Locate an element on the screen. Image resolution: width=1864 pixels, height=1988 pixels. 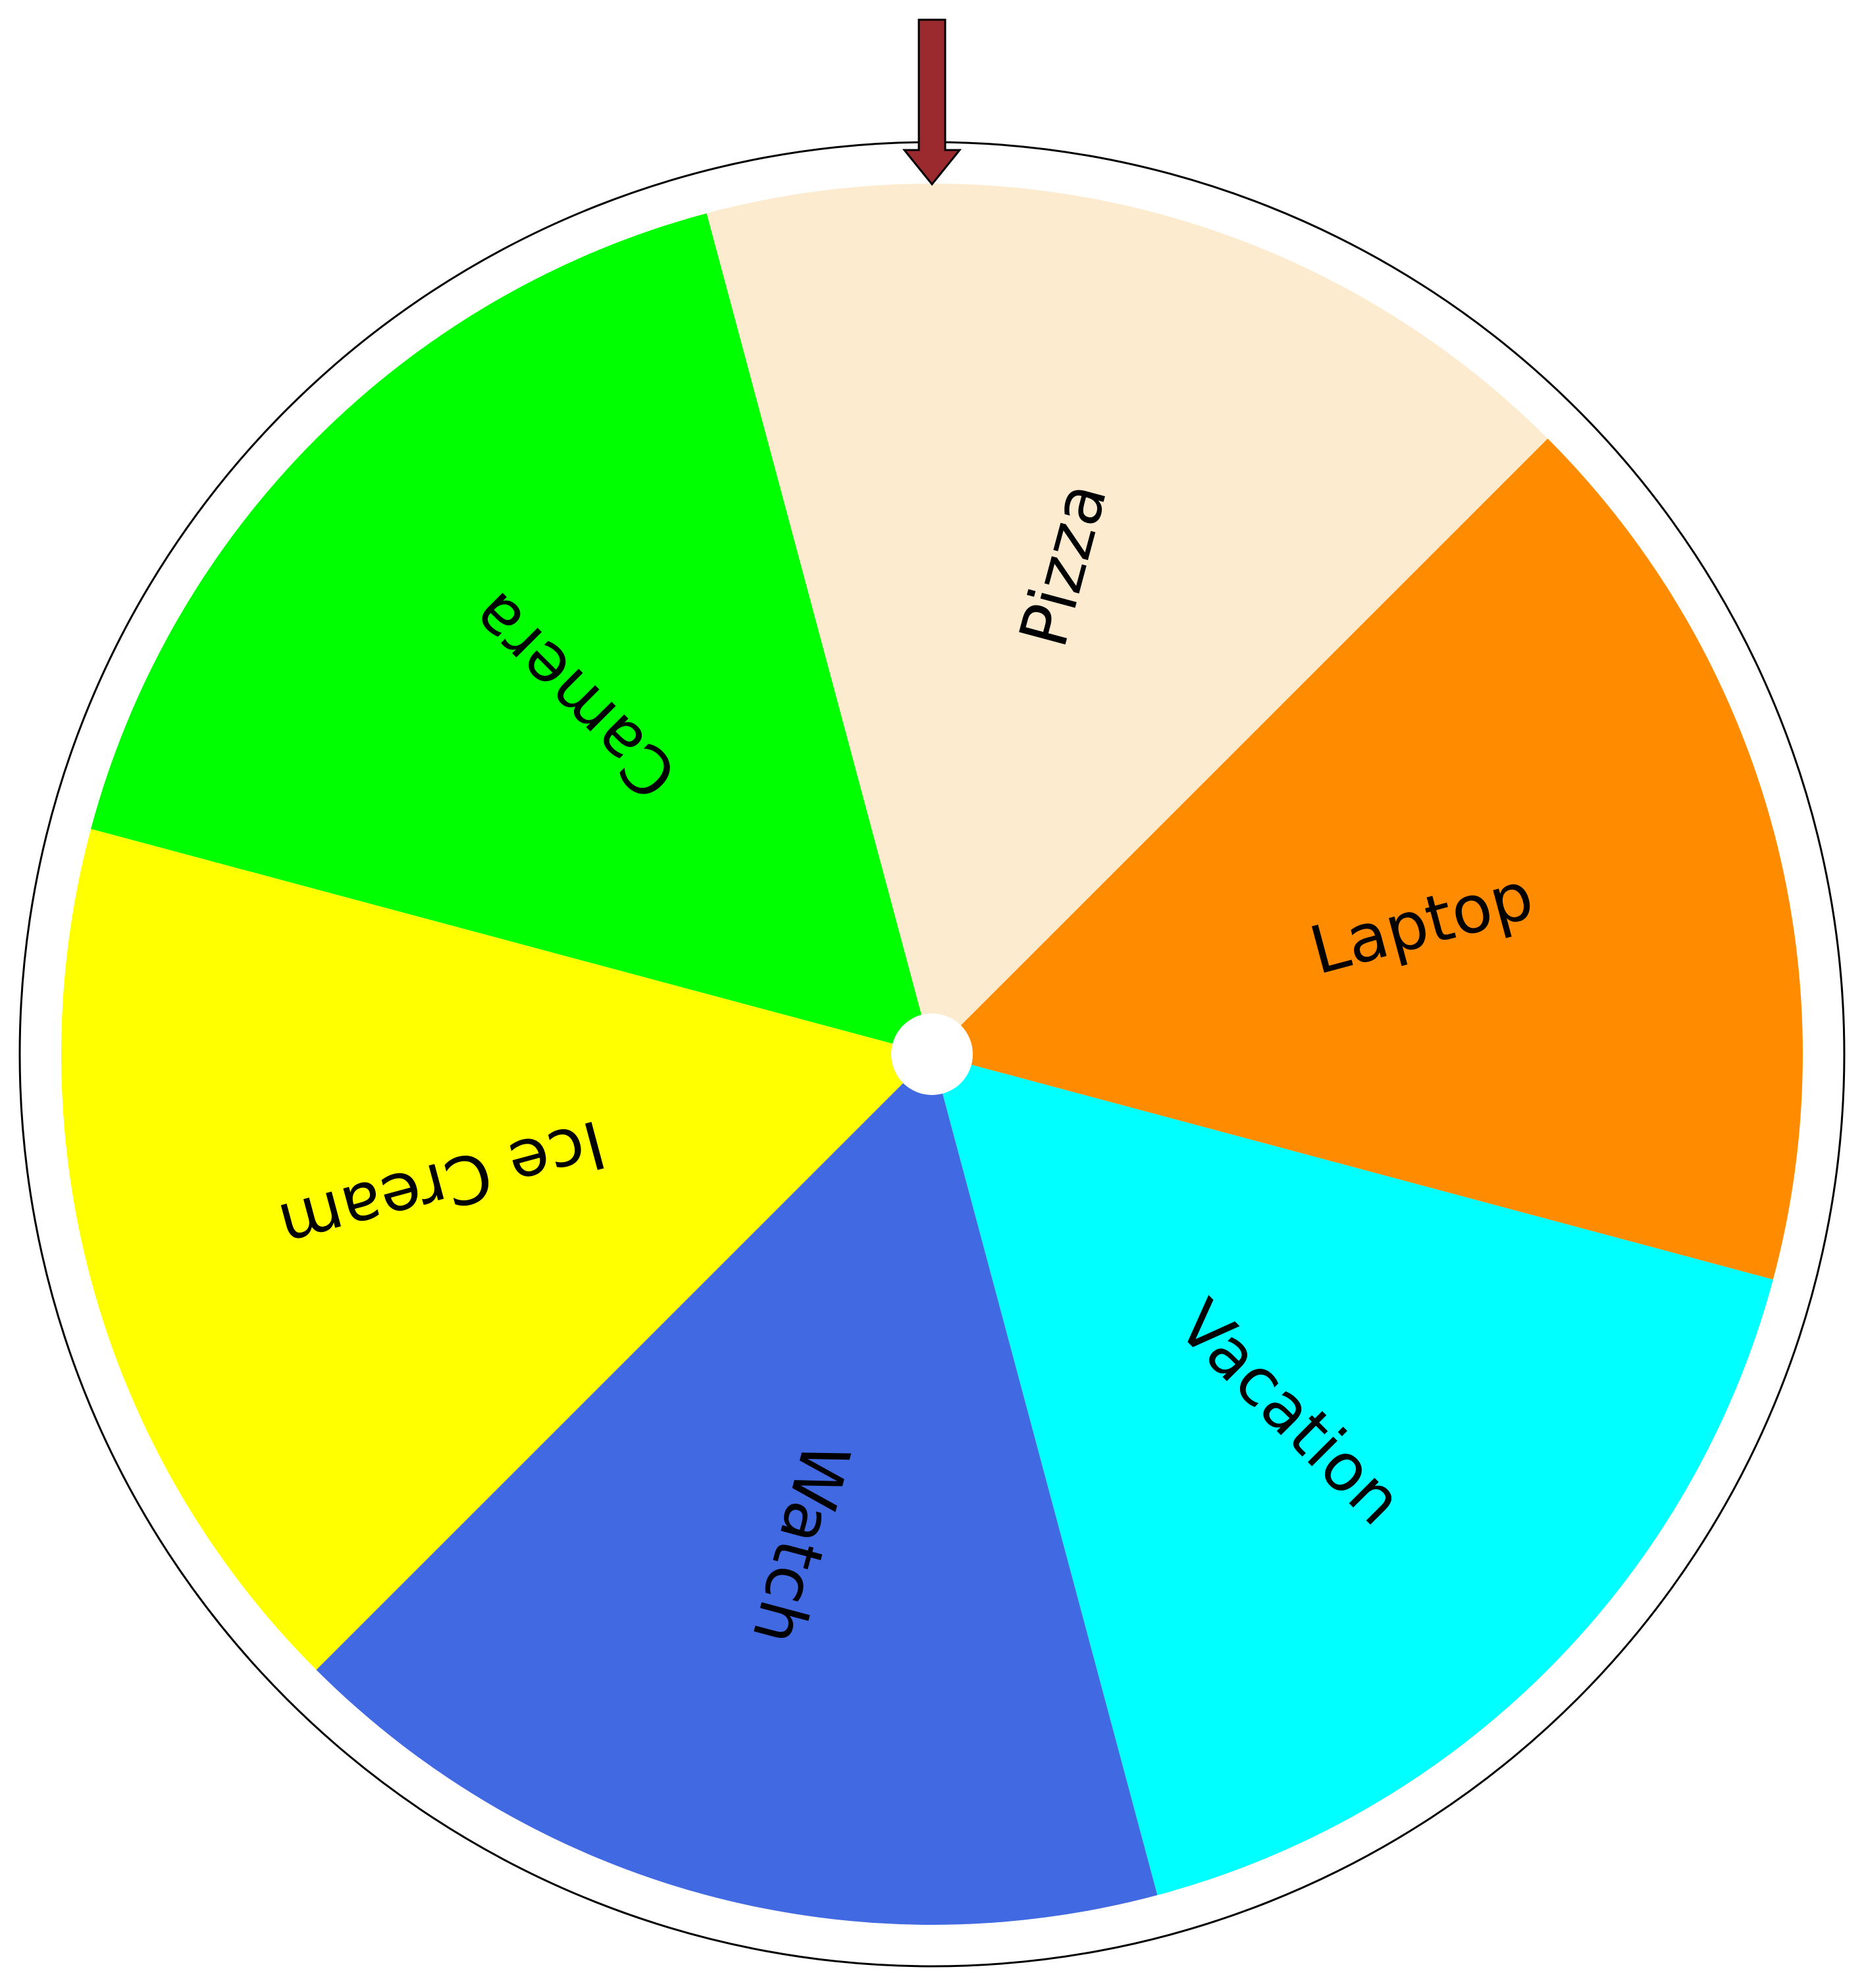
pointer-arrow-icon is located at coordinates (932, 102).